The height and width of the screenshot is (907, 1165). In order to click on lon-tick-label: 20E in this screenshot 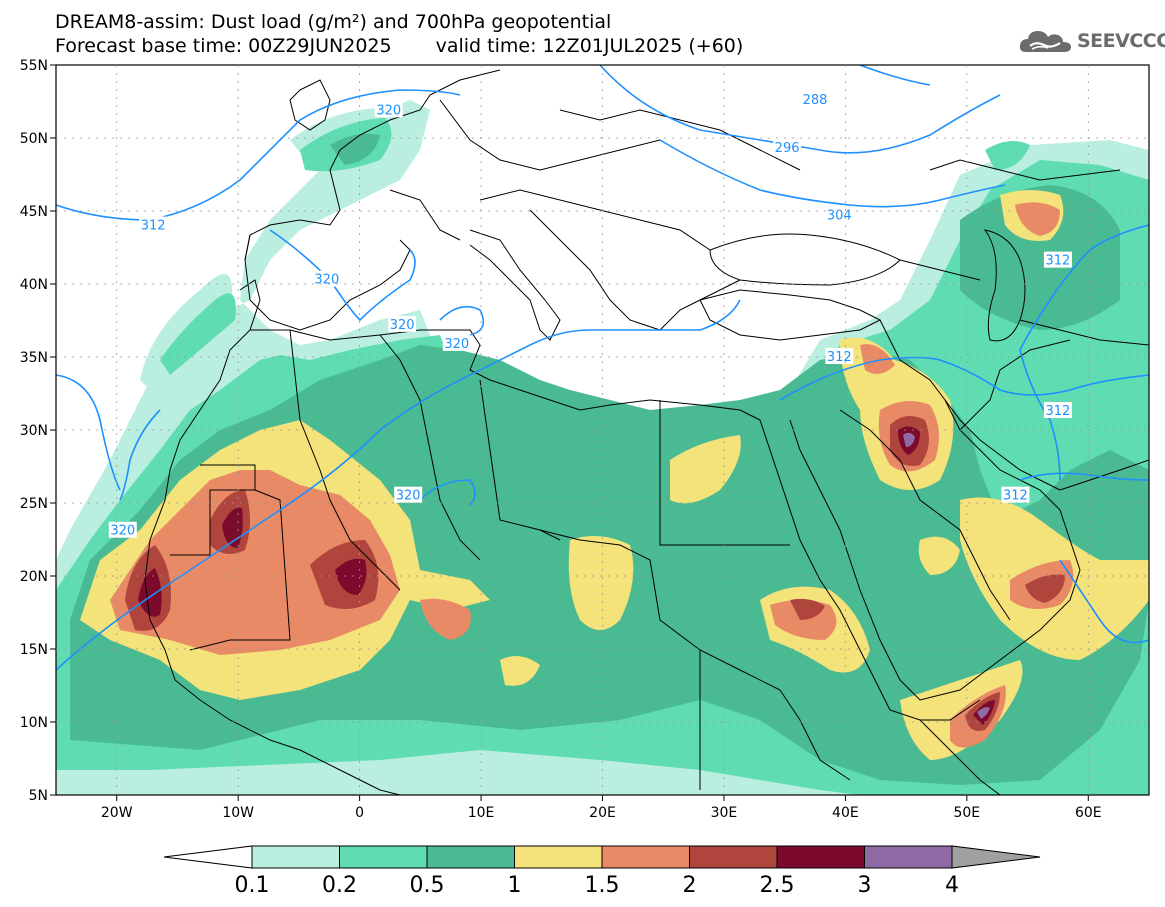, I will do `click(602, 813)`.